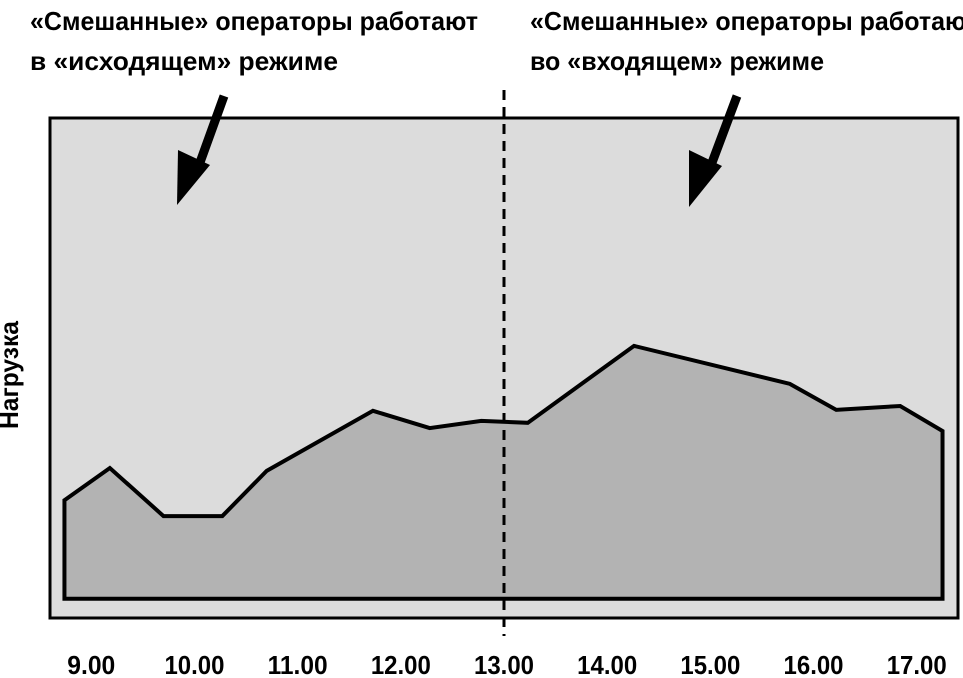 This screenshot has width=963, height=678. What do you see at coordinates (814, 664) in the screenshot?
I see `x-tick-label: 16.00` at bounding box center [814, 664].